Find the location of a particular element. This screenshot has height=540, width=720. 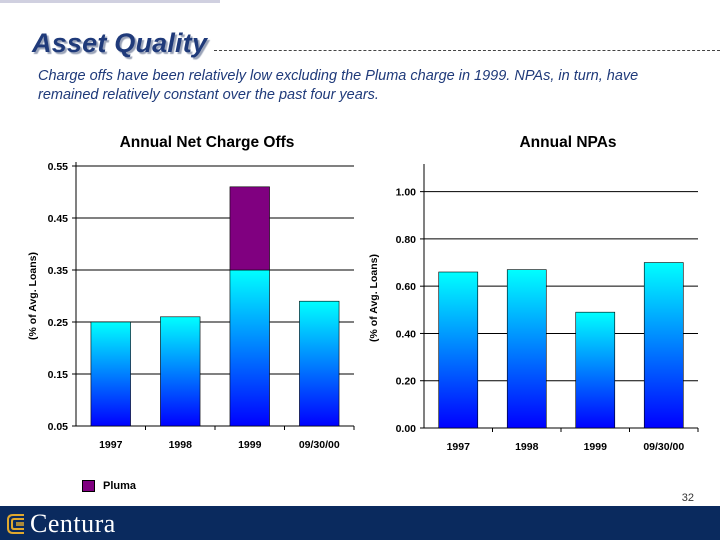

y-tick-label: 0.05 is located at coordinates (58, 427).